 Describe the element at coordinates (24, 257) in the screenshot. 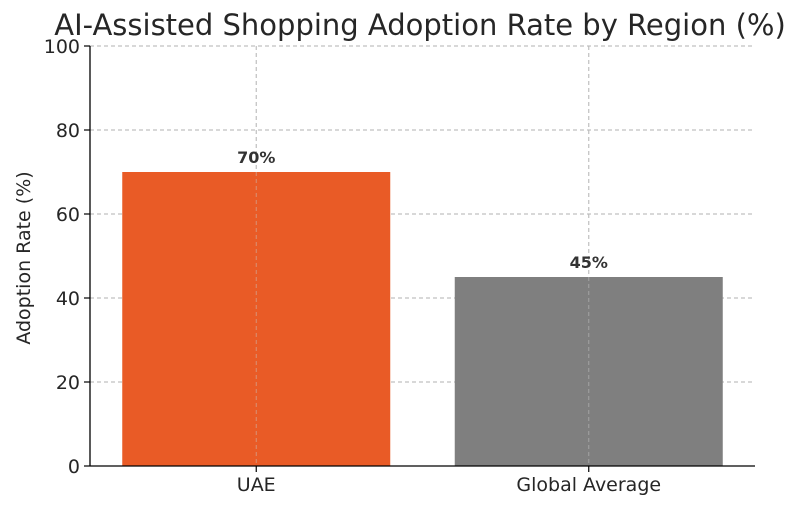

I see `y-axis-label: Adoption Rate (%)` at that location.